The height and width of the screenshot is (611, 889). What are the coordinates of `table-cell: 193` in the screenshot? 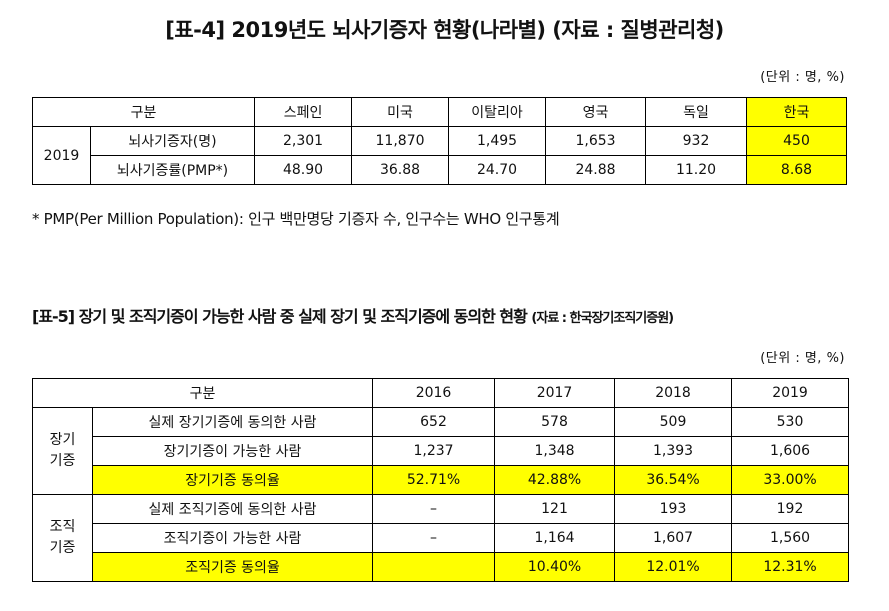 It's located at (673, 509).